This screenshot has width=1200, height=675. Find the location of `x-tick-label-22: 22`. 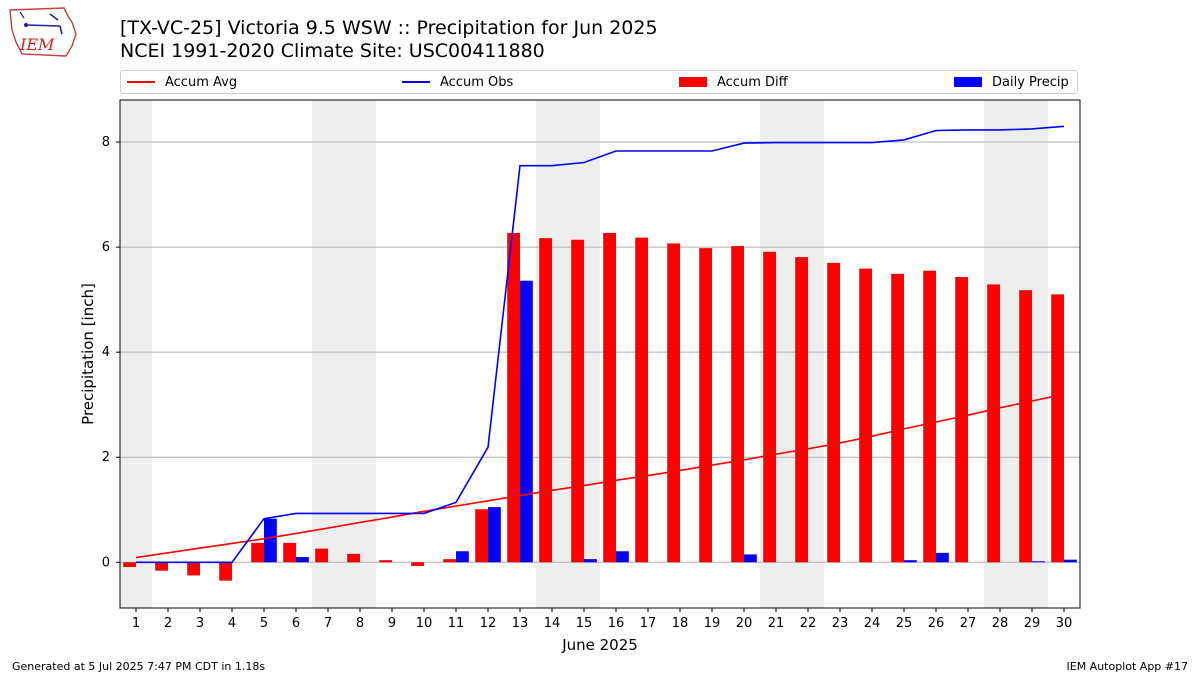

x-tick-label-22: 22 is located at coordinates (808, 623).